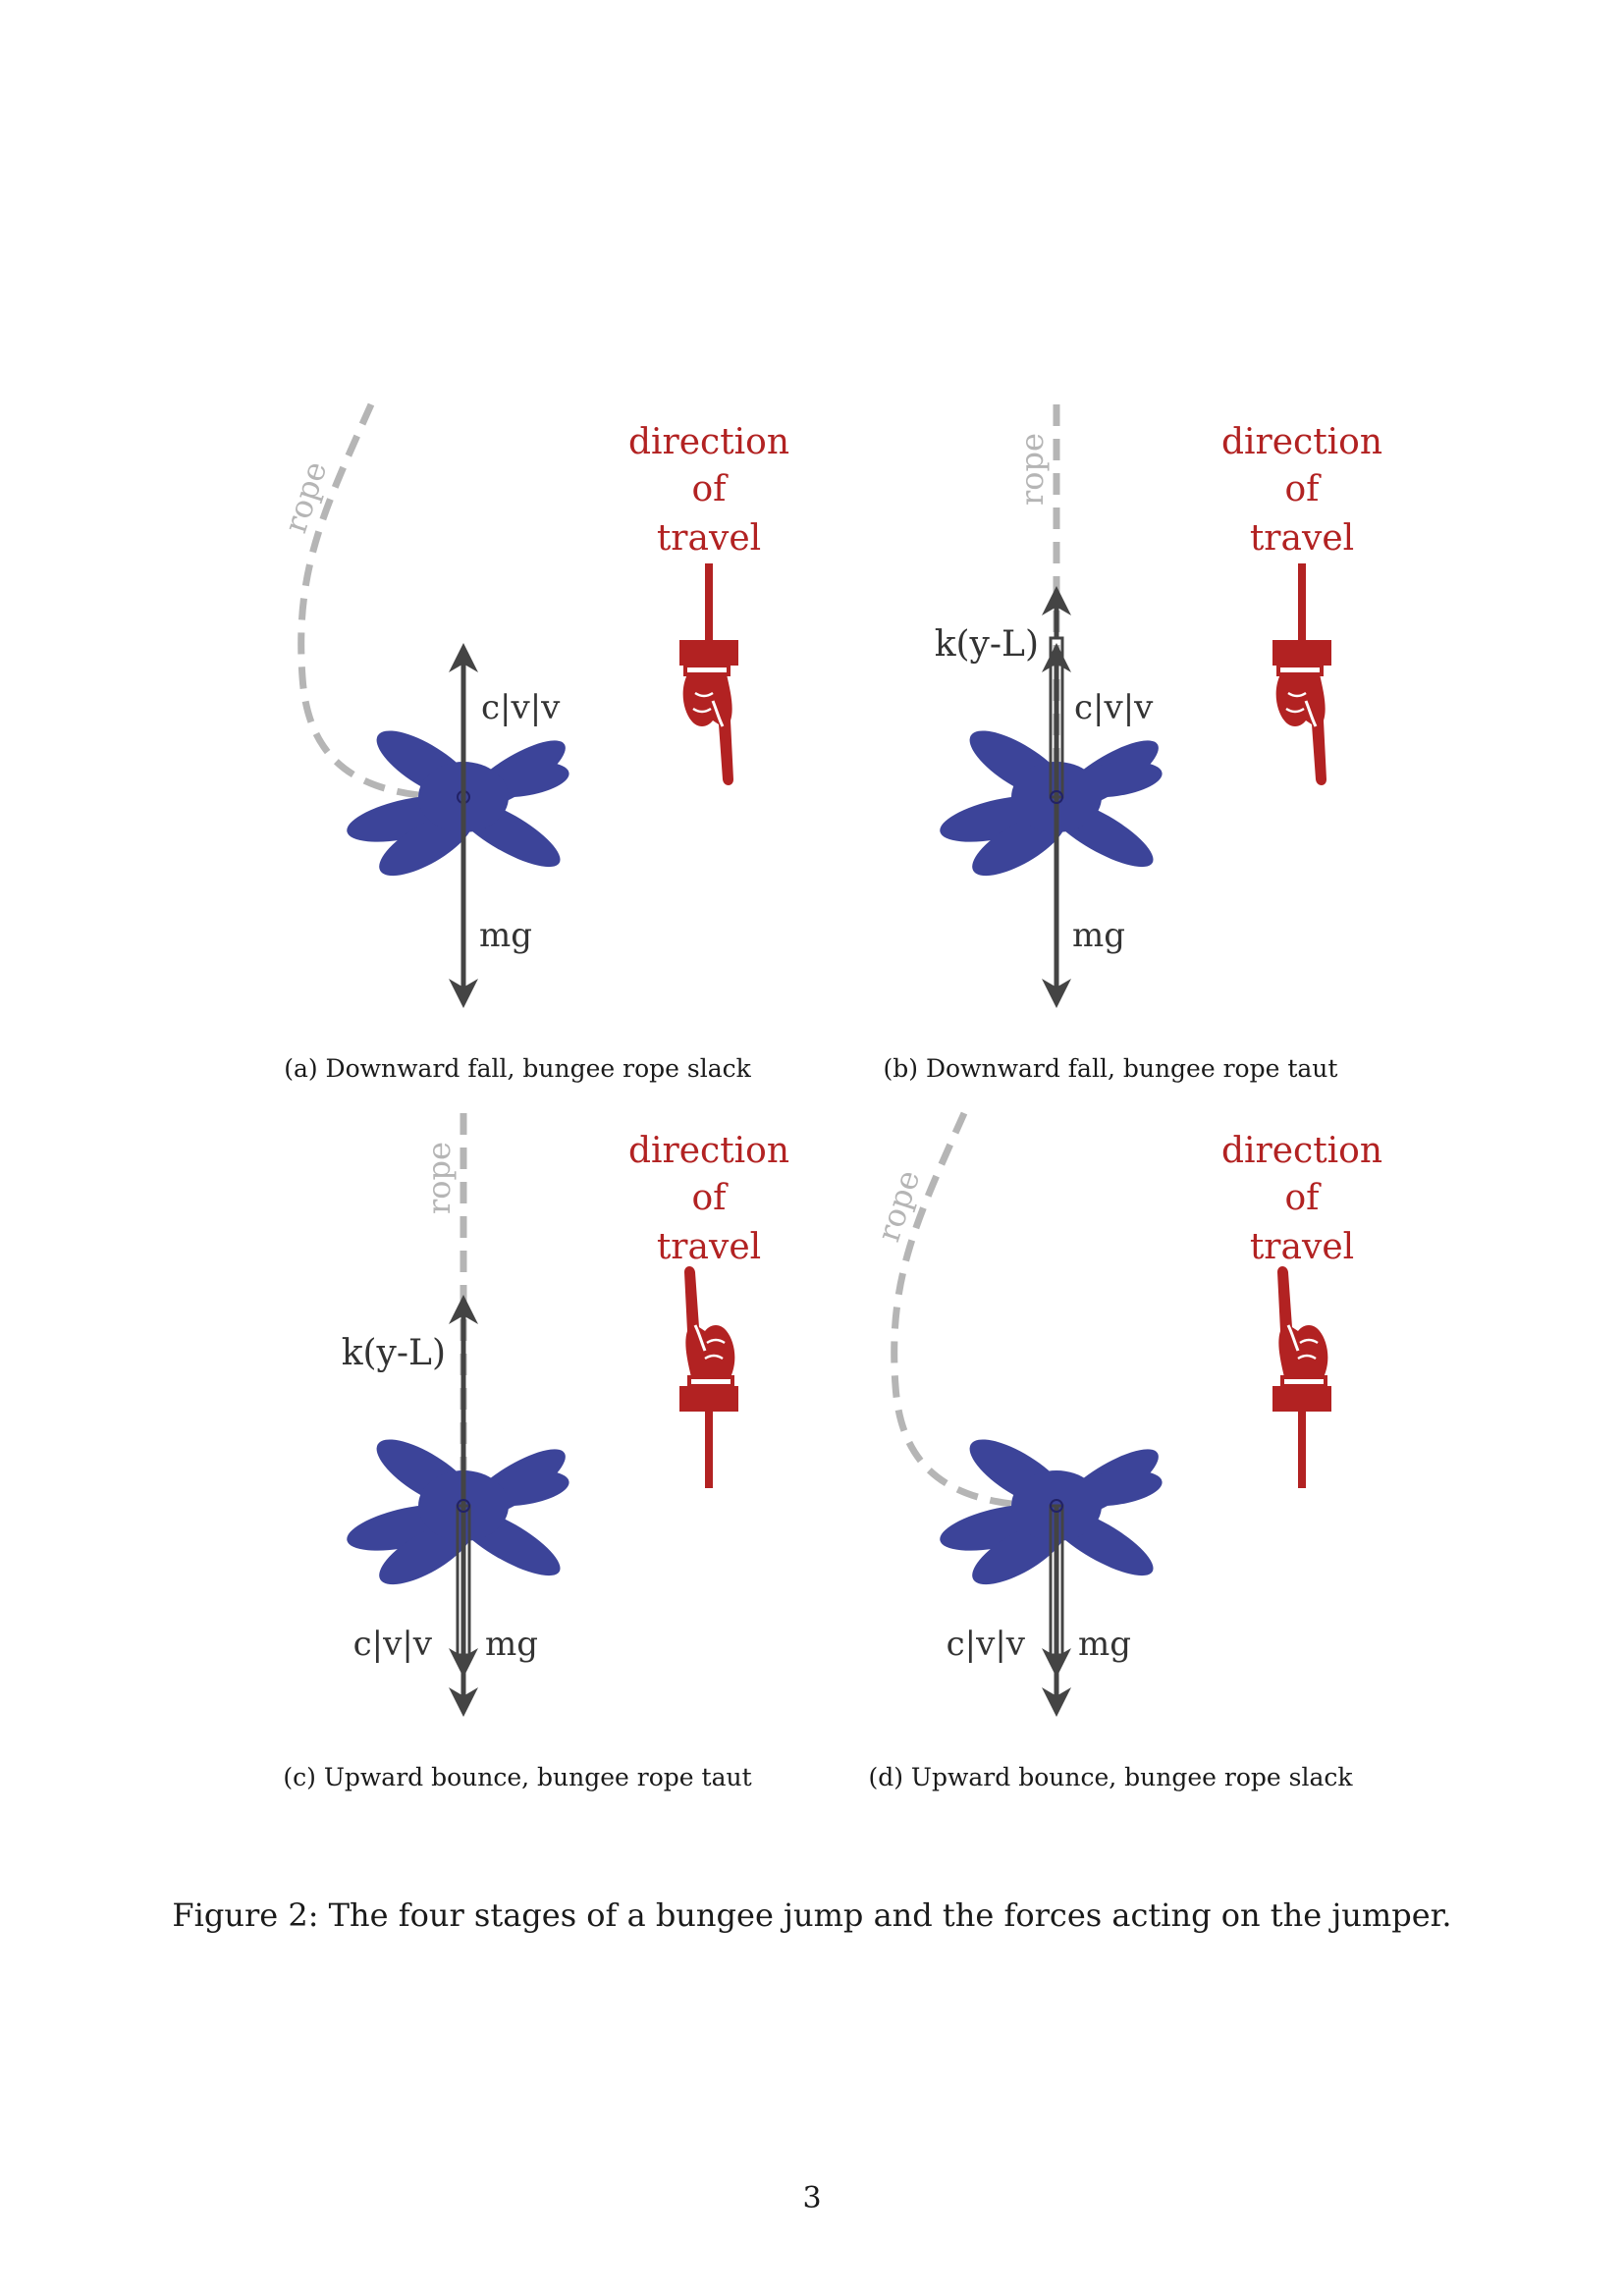  I want to click on subfigure-caption-a: (a) Downward fall, bungee rope slack, so click(517, 1069).